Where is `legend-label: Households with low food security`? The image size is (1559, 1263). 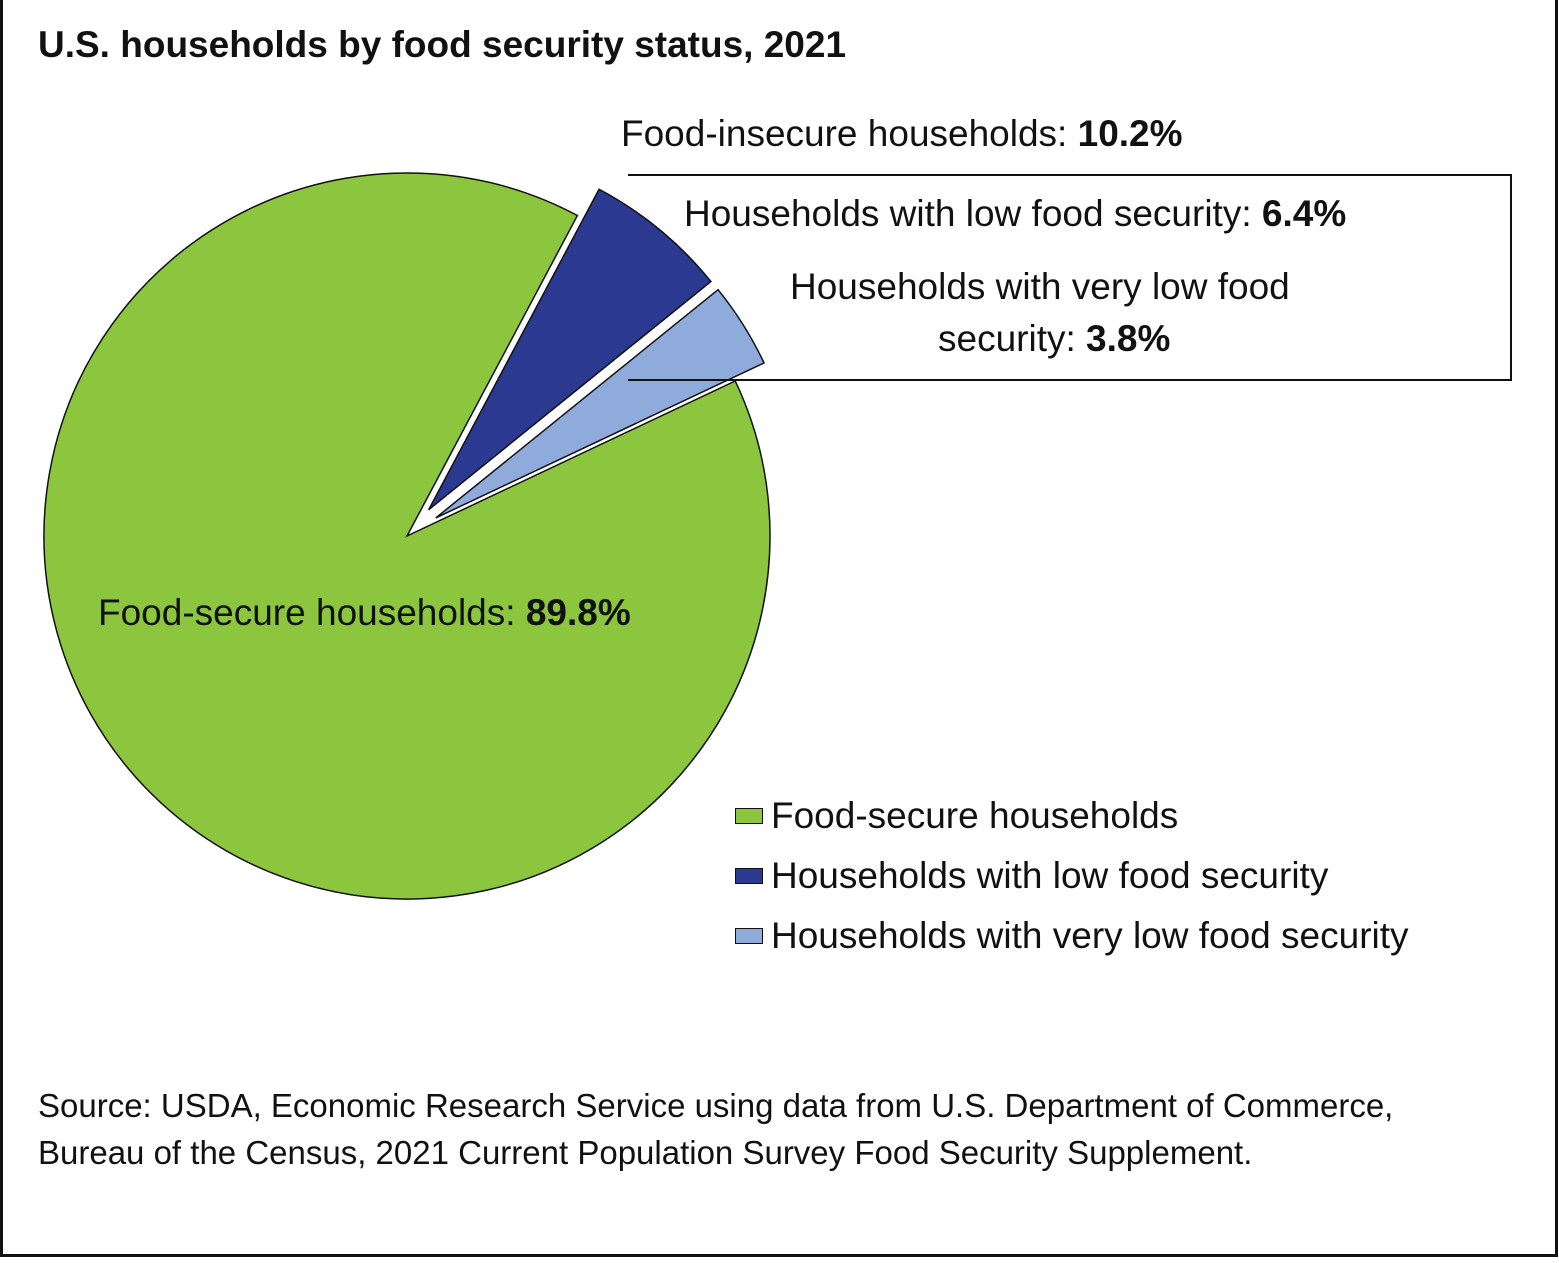
legend-label: Households with low food security is located at coordinates (1050, 875).